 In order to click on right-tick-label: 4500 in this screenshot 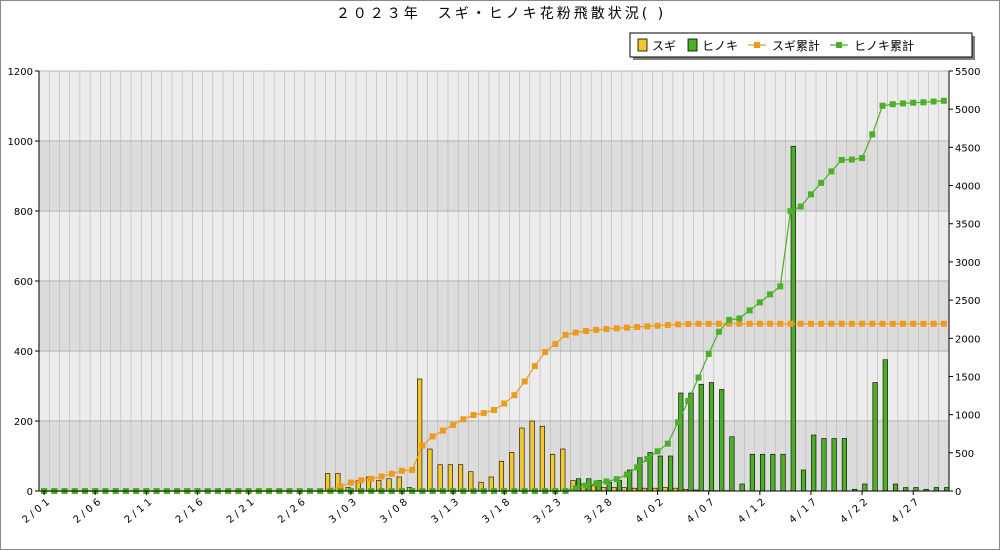, I will do `click(967, 148)`.